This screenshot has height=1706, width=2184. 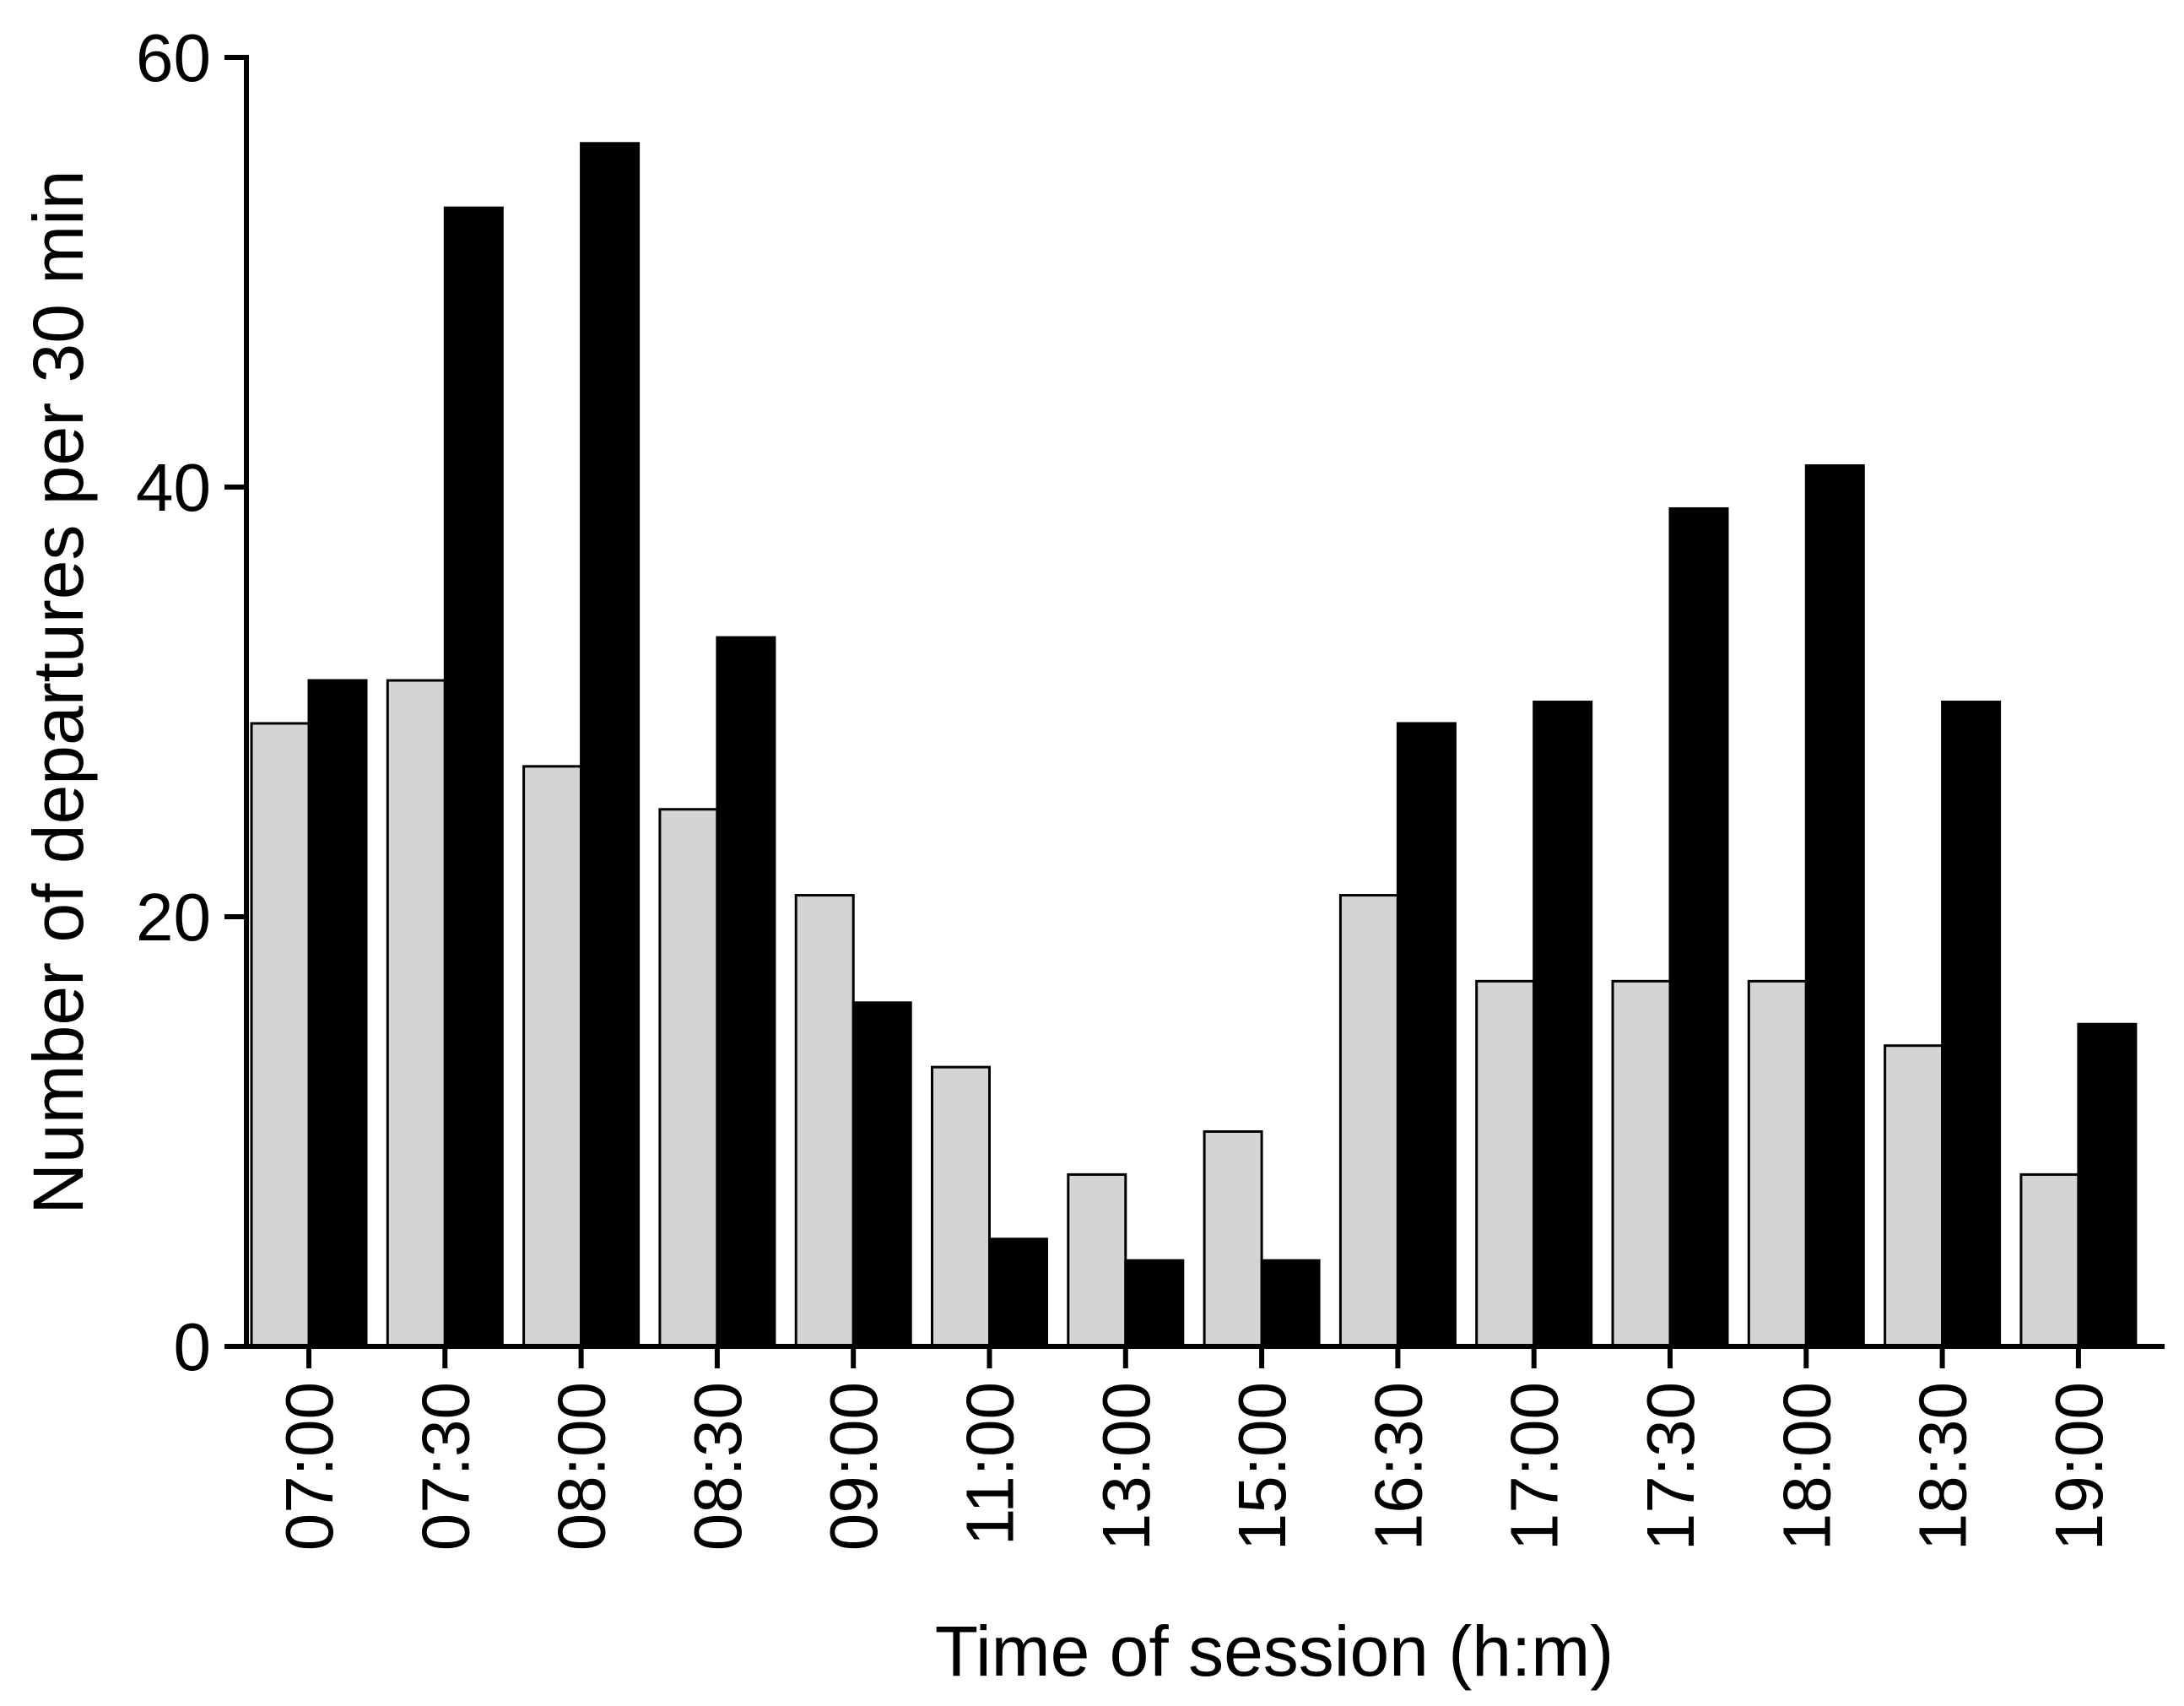 I want to click on bar-dark-1900, so click(x=2107, y=1185).